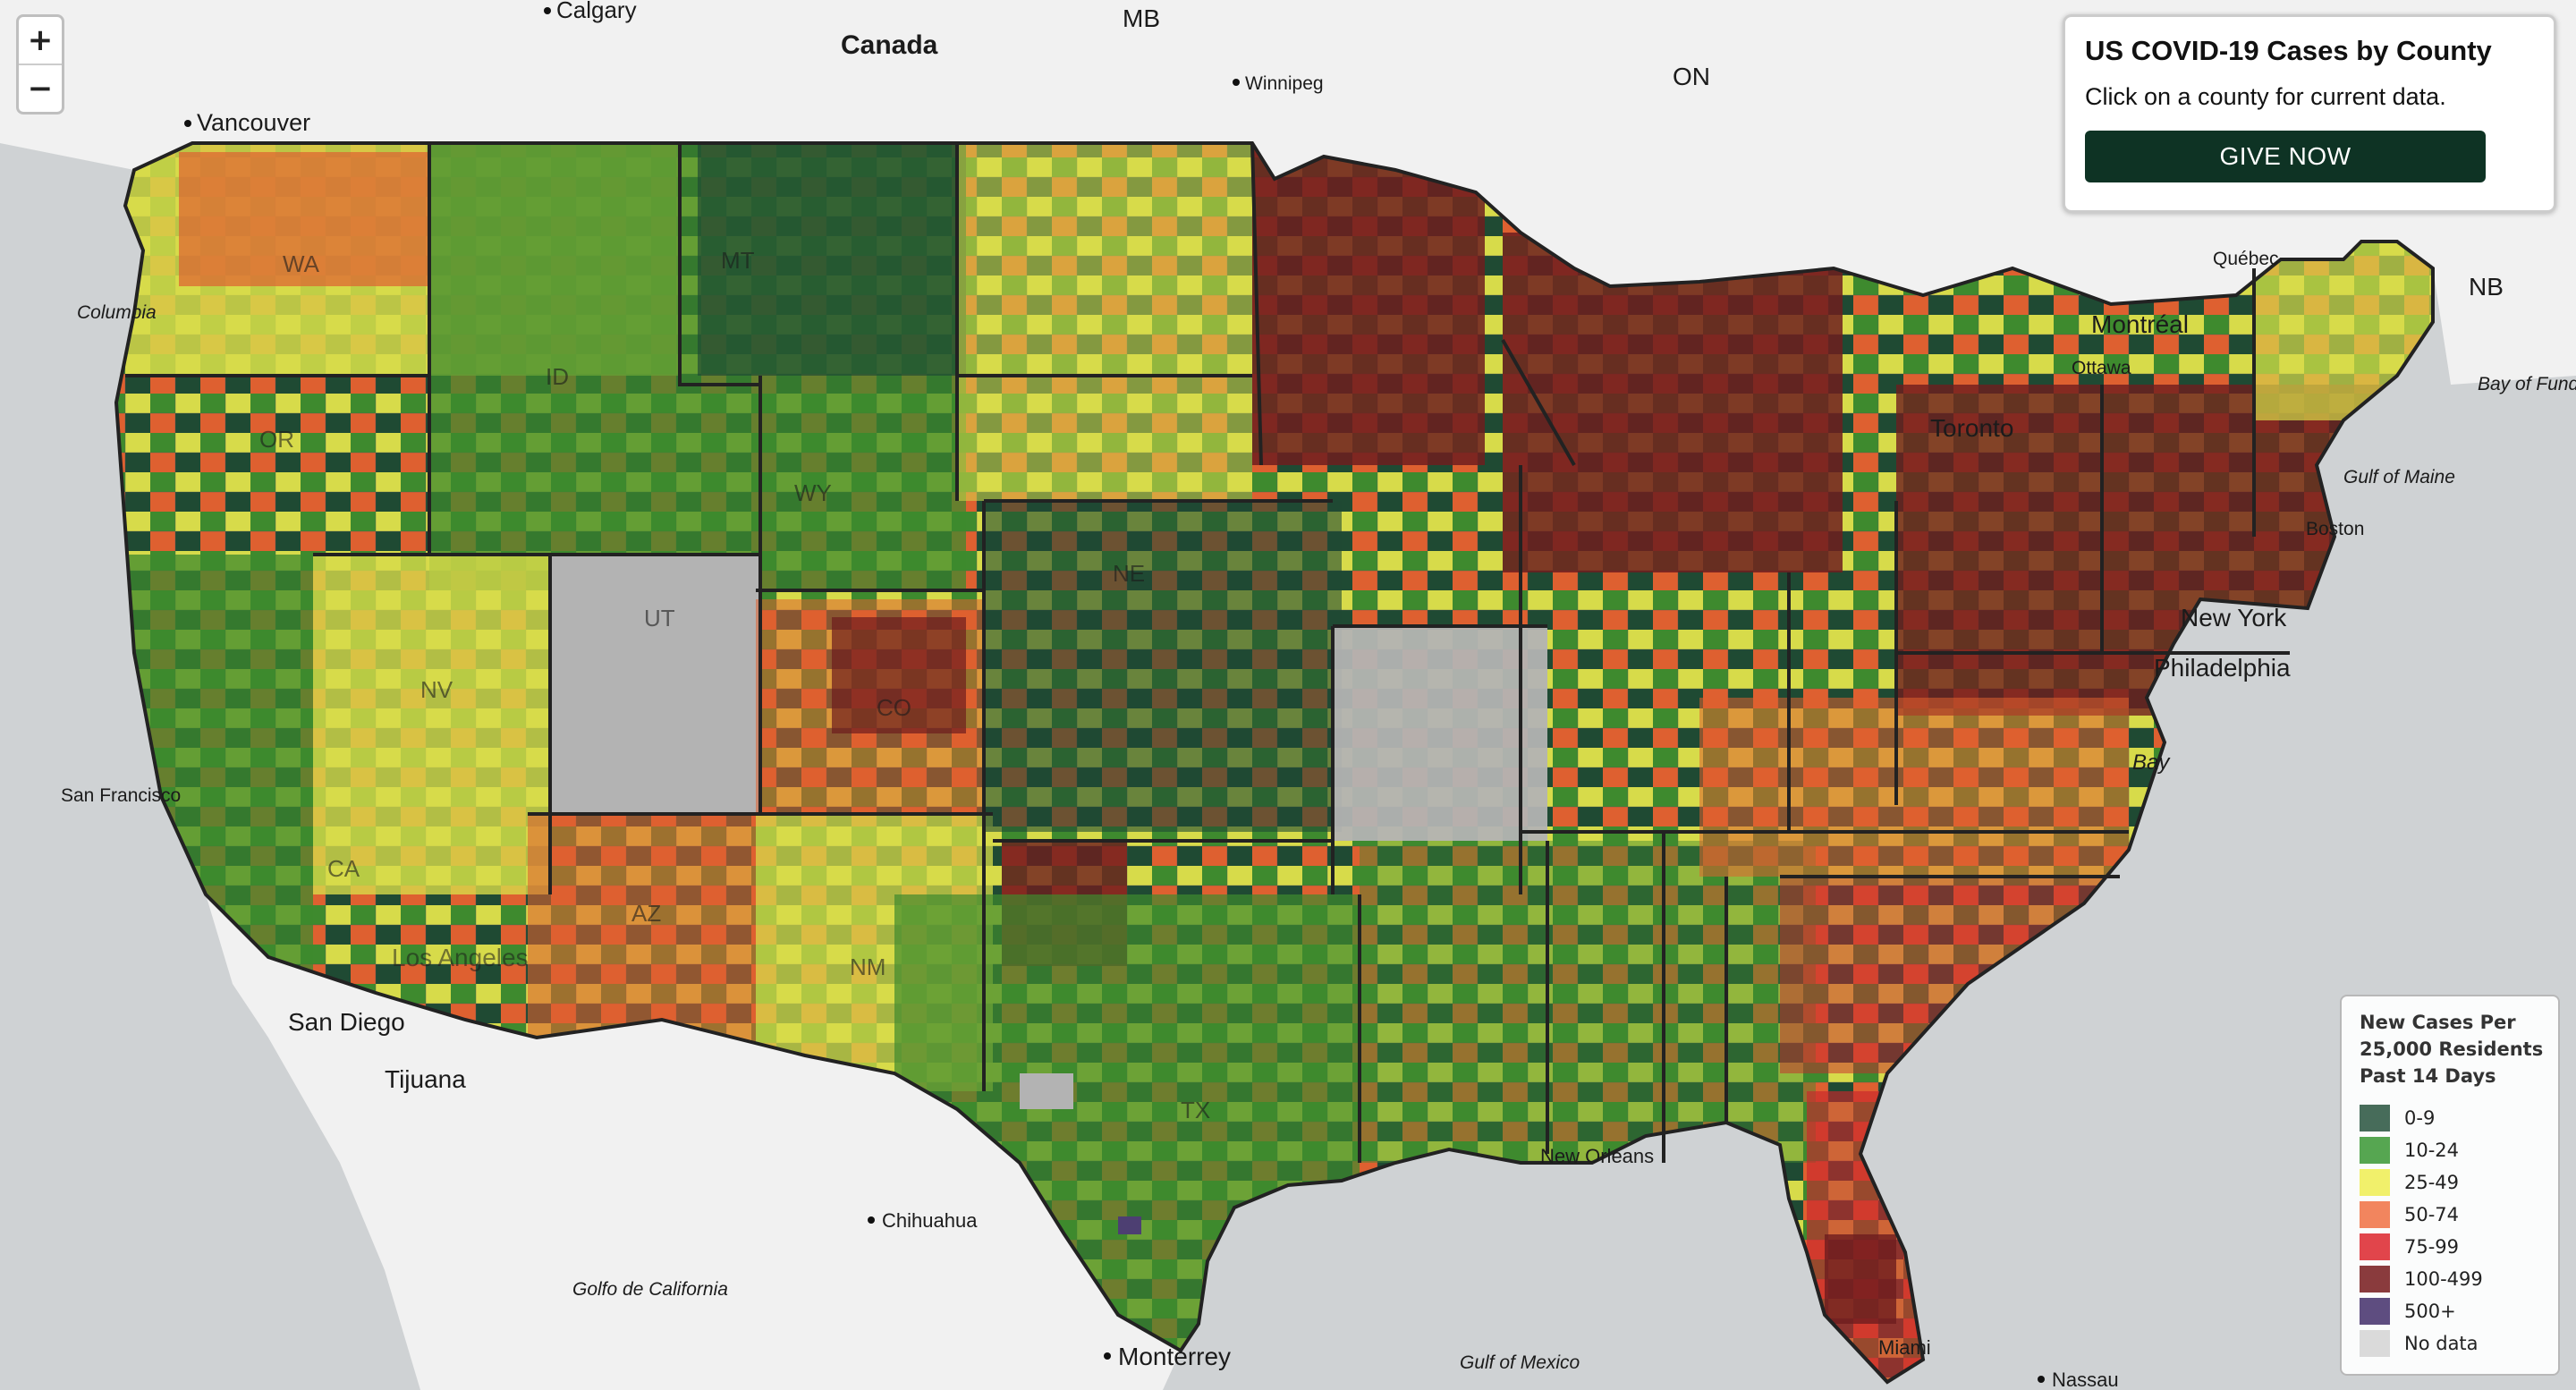 The height and width of the screenshot is (1390, 2576). Describe the element at coordinates (1588, 1002) in the screenshot. I see `region-southeast-mix` at that location.